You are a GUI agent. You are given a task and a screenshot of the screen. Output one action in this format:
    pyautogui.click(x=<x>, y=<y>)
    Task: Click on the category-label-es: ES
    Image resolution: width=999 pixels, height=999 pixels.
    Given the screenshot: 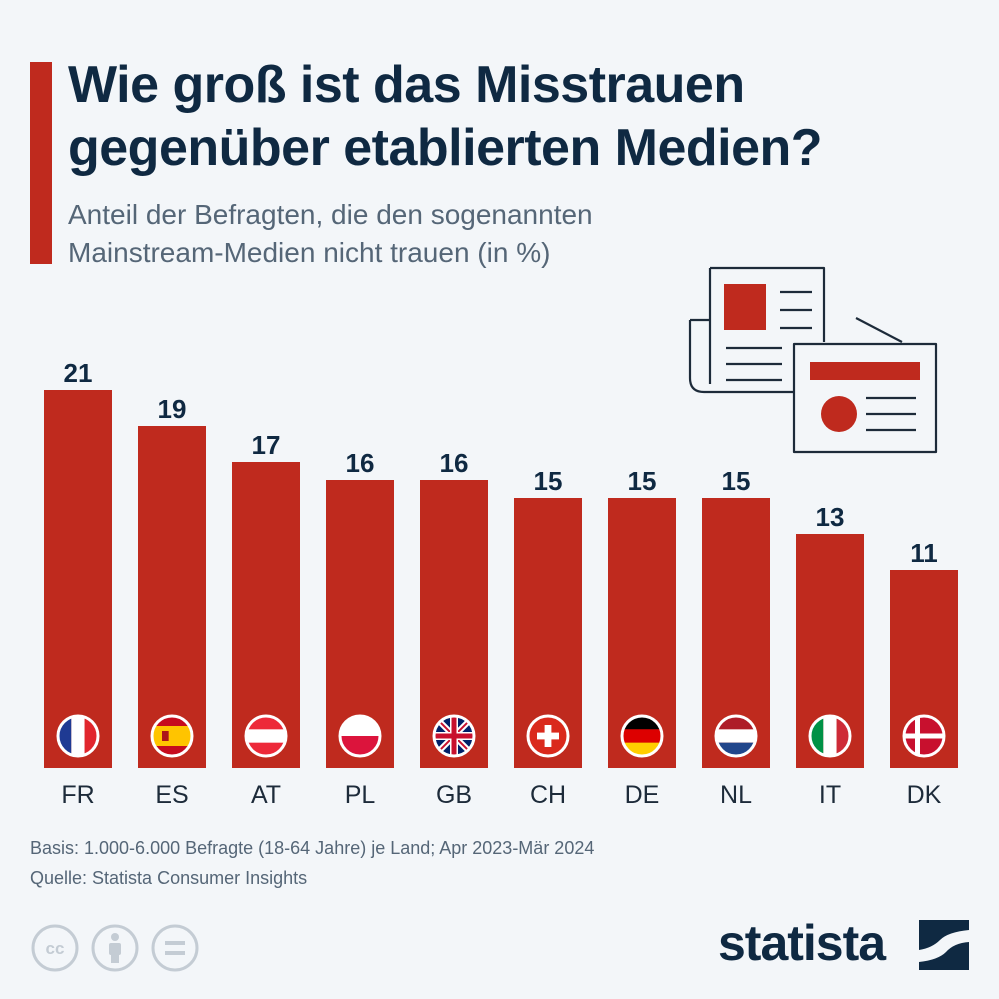 What is the action you would take?
    pyautogui.click(x=171, y=795)
    